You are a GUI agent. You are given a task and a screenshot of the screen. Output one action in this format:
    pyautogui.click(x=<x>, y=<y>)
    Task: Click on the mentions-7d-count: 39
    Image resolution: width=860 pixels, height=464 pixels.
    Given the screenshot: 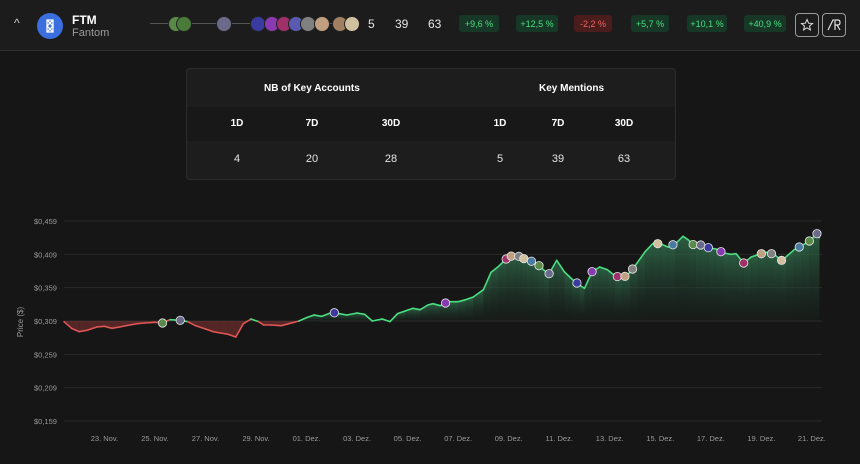 What is the action you would take?
    pyautogui.click(x=402, y=24)
    